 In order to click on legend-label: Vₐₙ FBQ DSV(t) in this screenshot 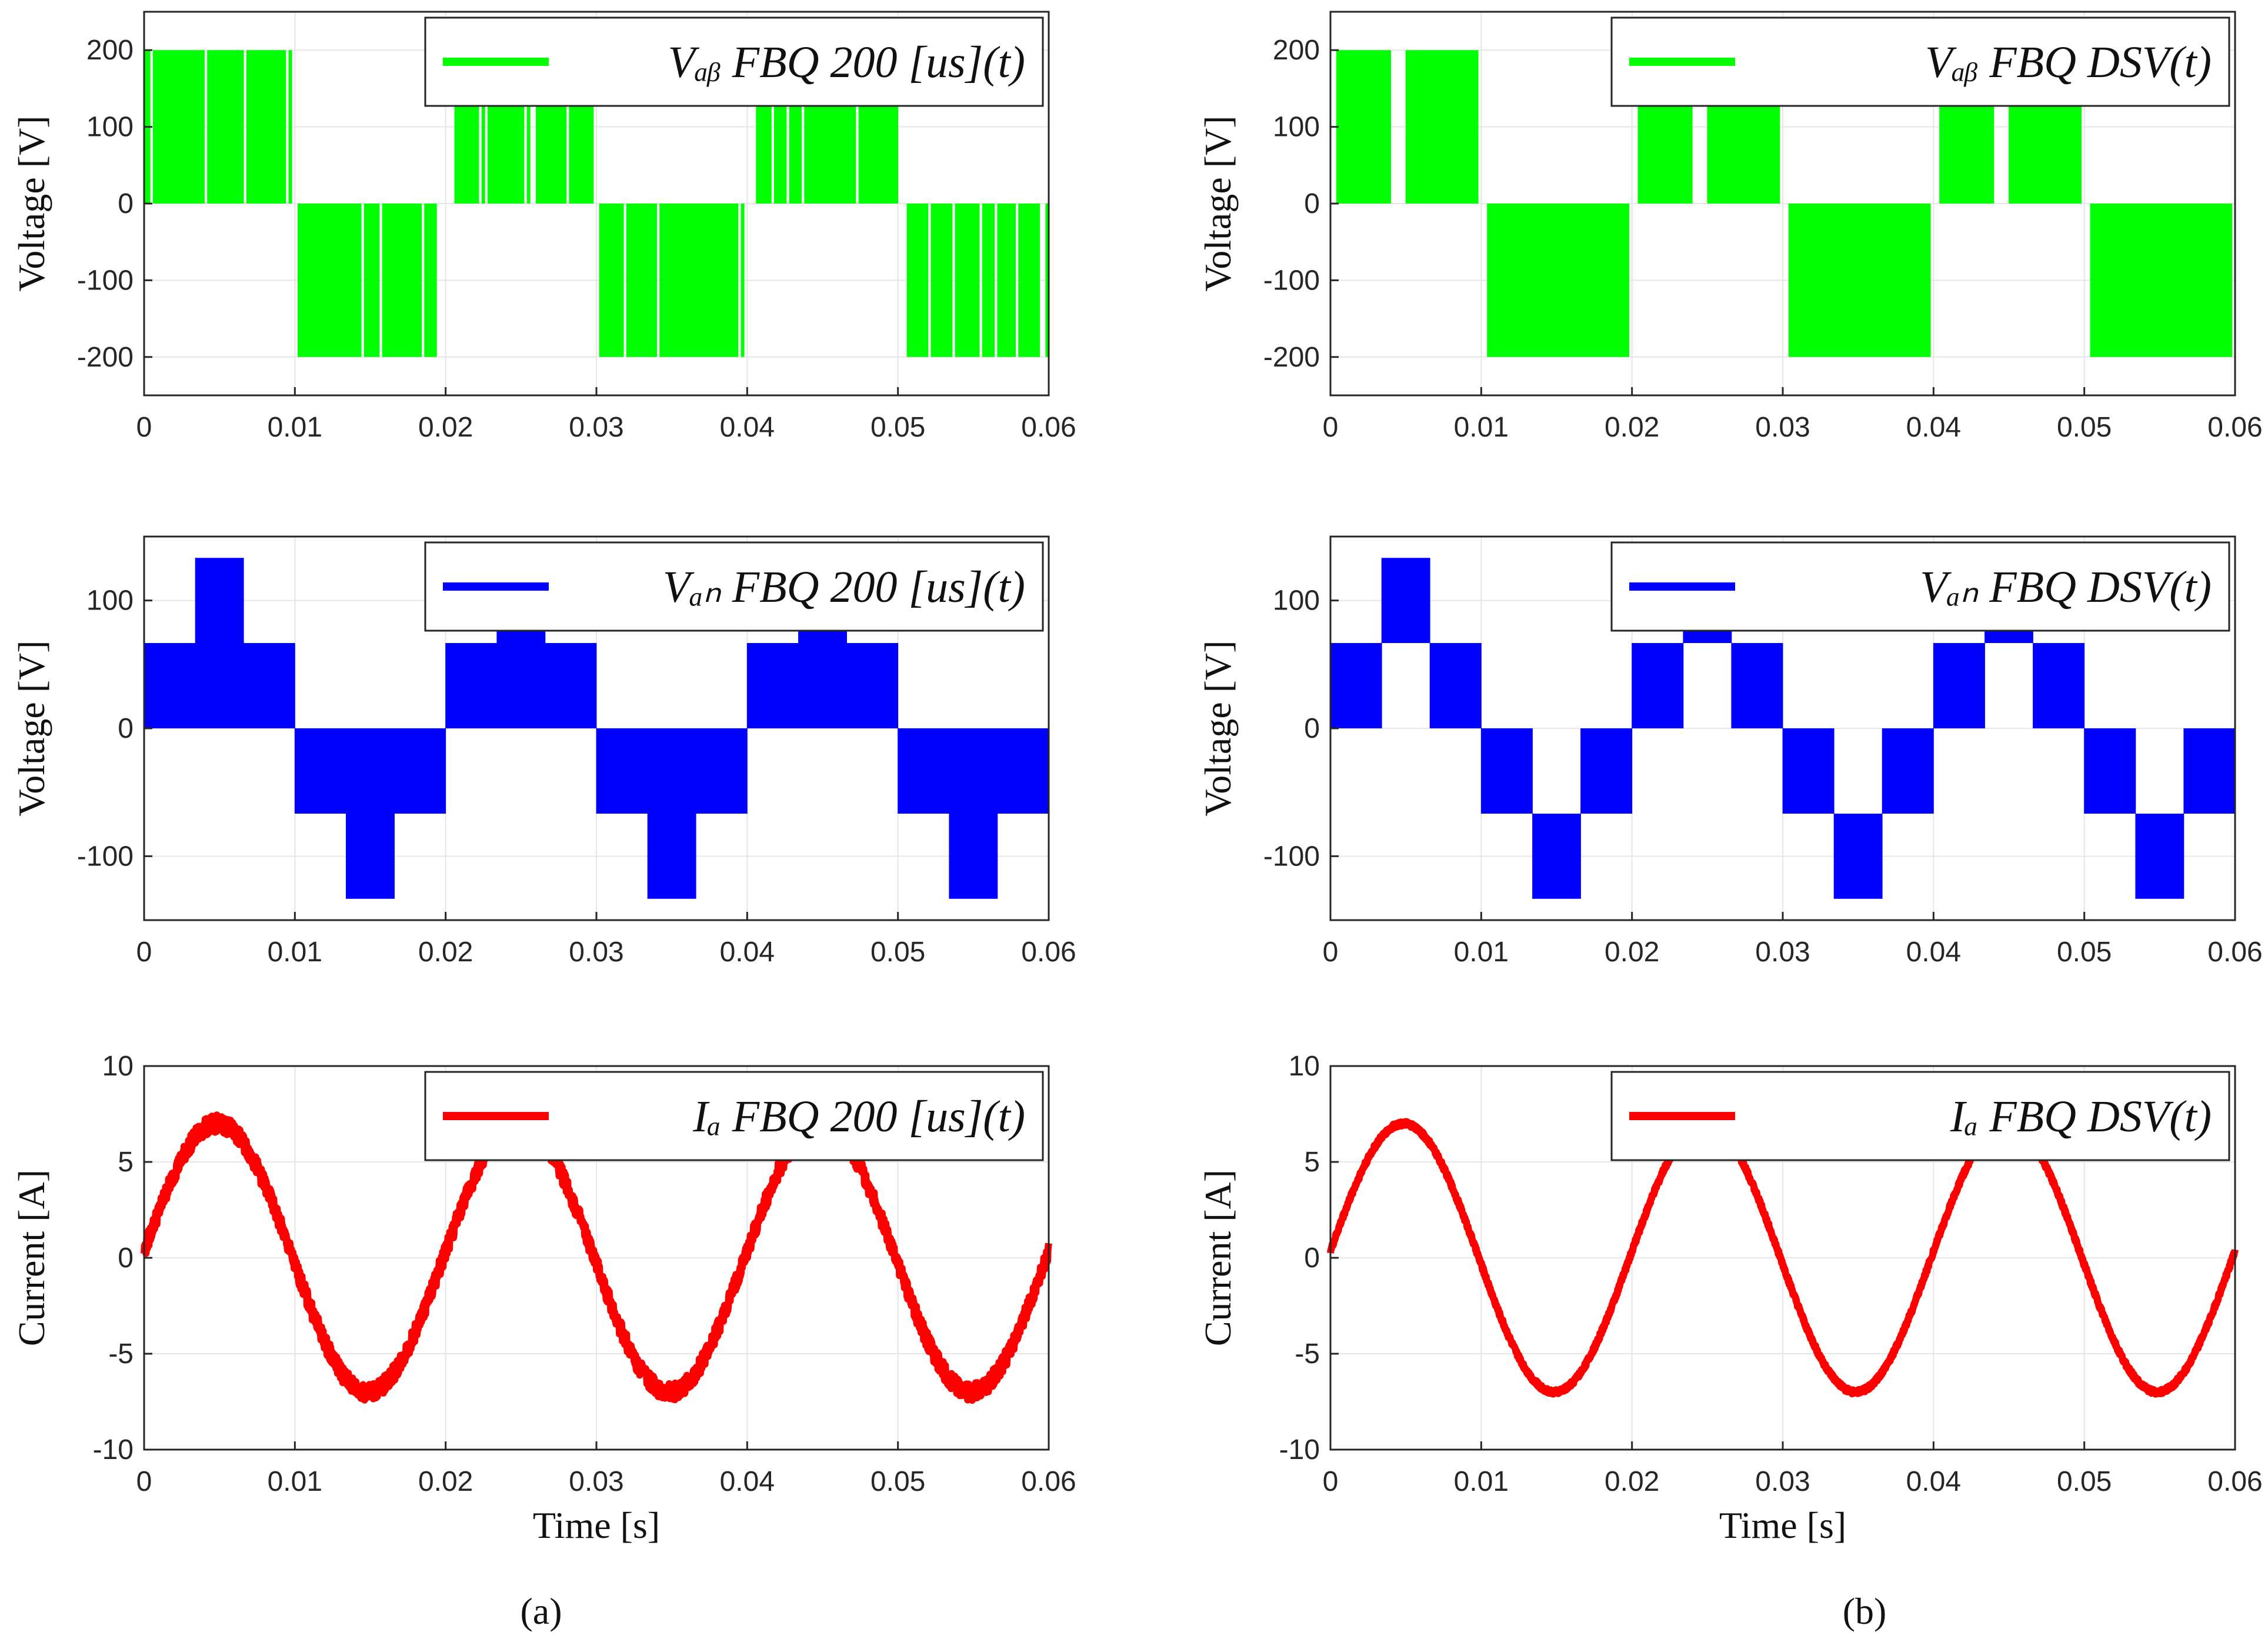, I will do `click(2066, 587)`.